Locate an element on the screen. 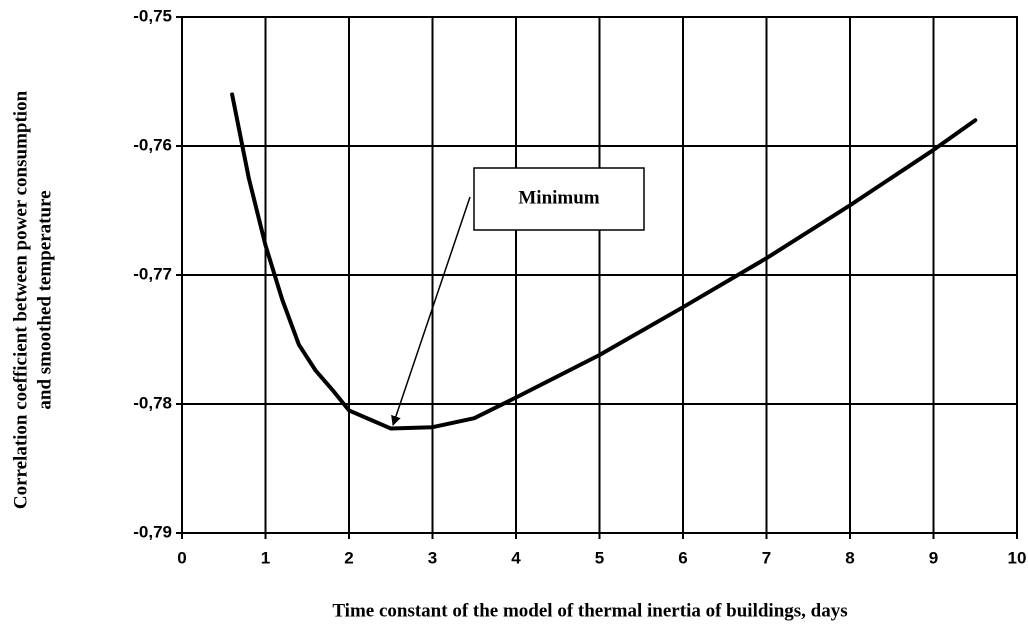 The width and height of the screenshot is (1028, 631). y-tick-label: -0,79 is located at coordinates (152, 531).